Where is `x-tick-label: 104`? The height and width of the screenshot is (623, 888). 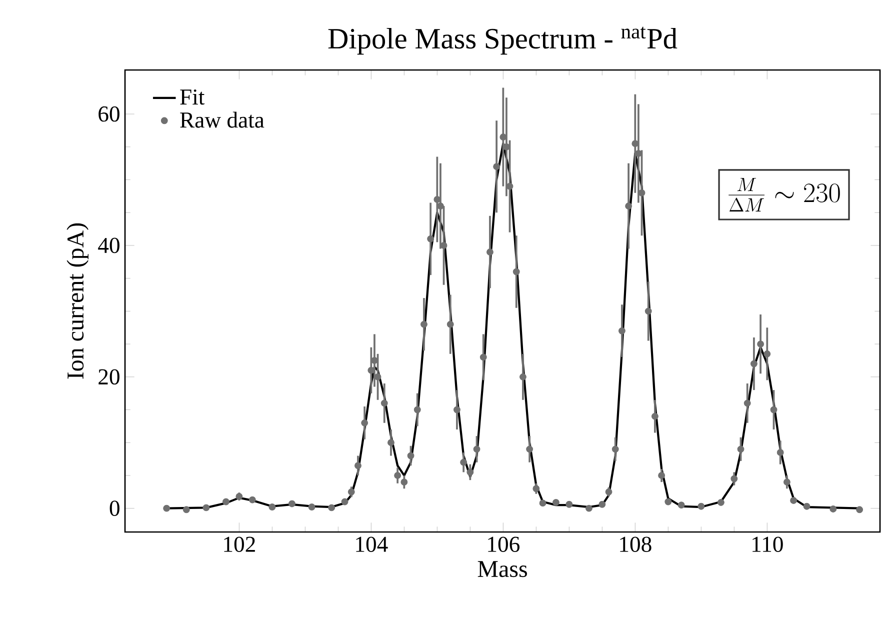 x-tick-label: 104 is located at coordinates (372, 544).